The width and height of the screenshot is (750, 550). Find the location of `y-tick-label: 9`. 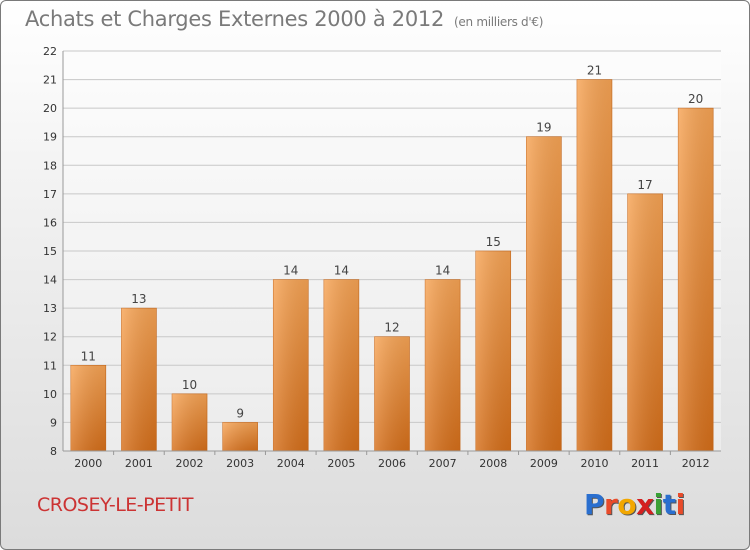

y-tick-label: 9 is located at coordinates (53, 422).